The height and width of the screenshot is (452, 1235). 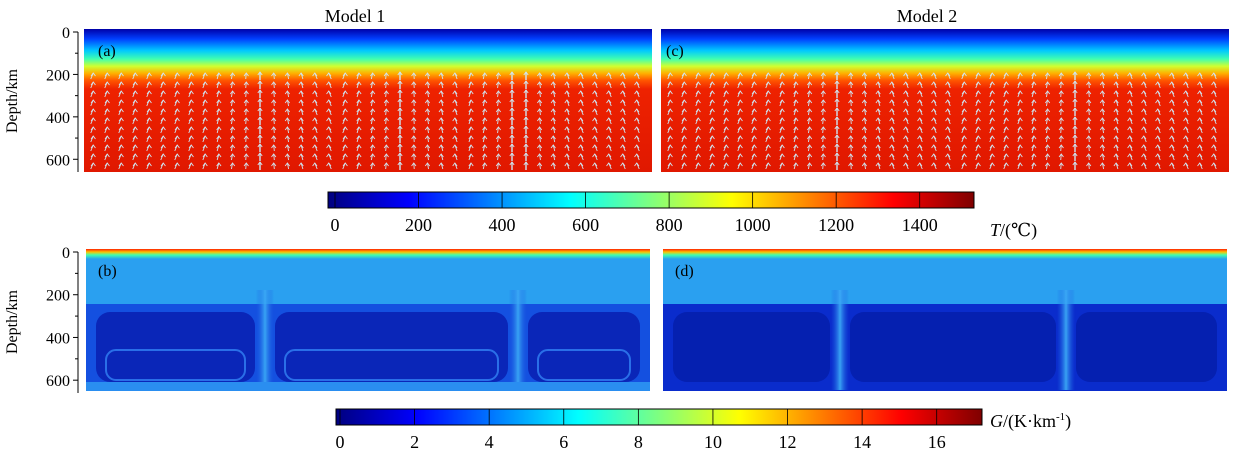 What do you see at coordinates (414, 442) in the screenshot?
I see `colorbar-tick-label: 2` at bounding box center [414, 442].